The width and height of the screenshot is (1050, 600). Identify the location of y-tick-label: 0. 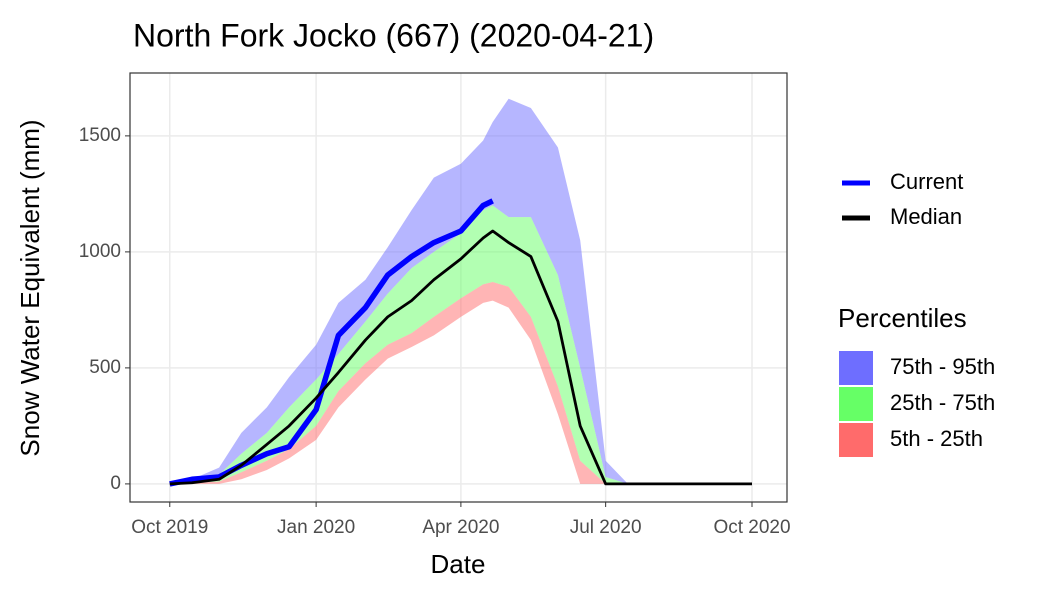
(115, 483).